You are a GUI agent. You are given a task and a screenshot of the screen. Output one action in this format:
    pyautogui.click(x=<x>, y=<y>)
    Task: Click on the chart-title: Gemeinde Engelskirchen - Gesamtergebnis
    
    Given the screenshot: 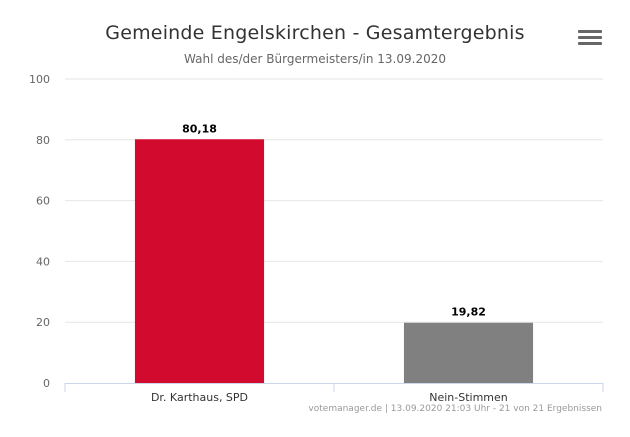 What is the action you would take?
    pyautogui.click(x=315, y=33)
    